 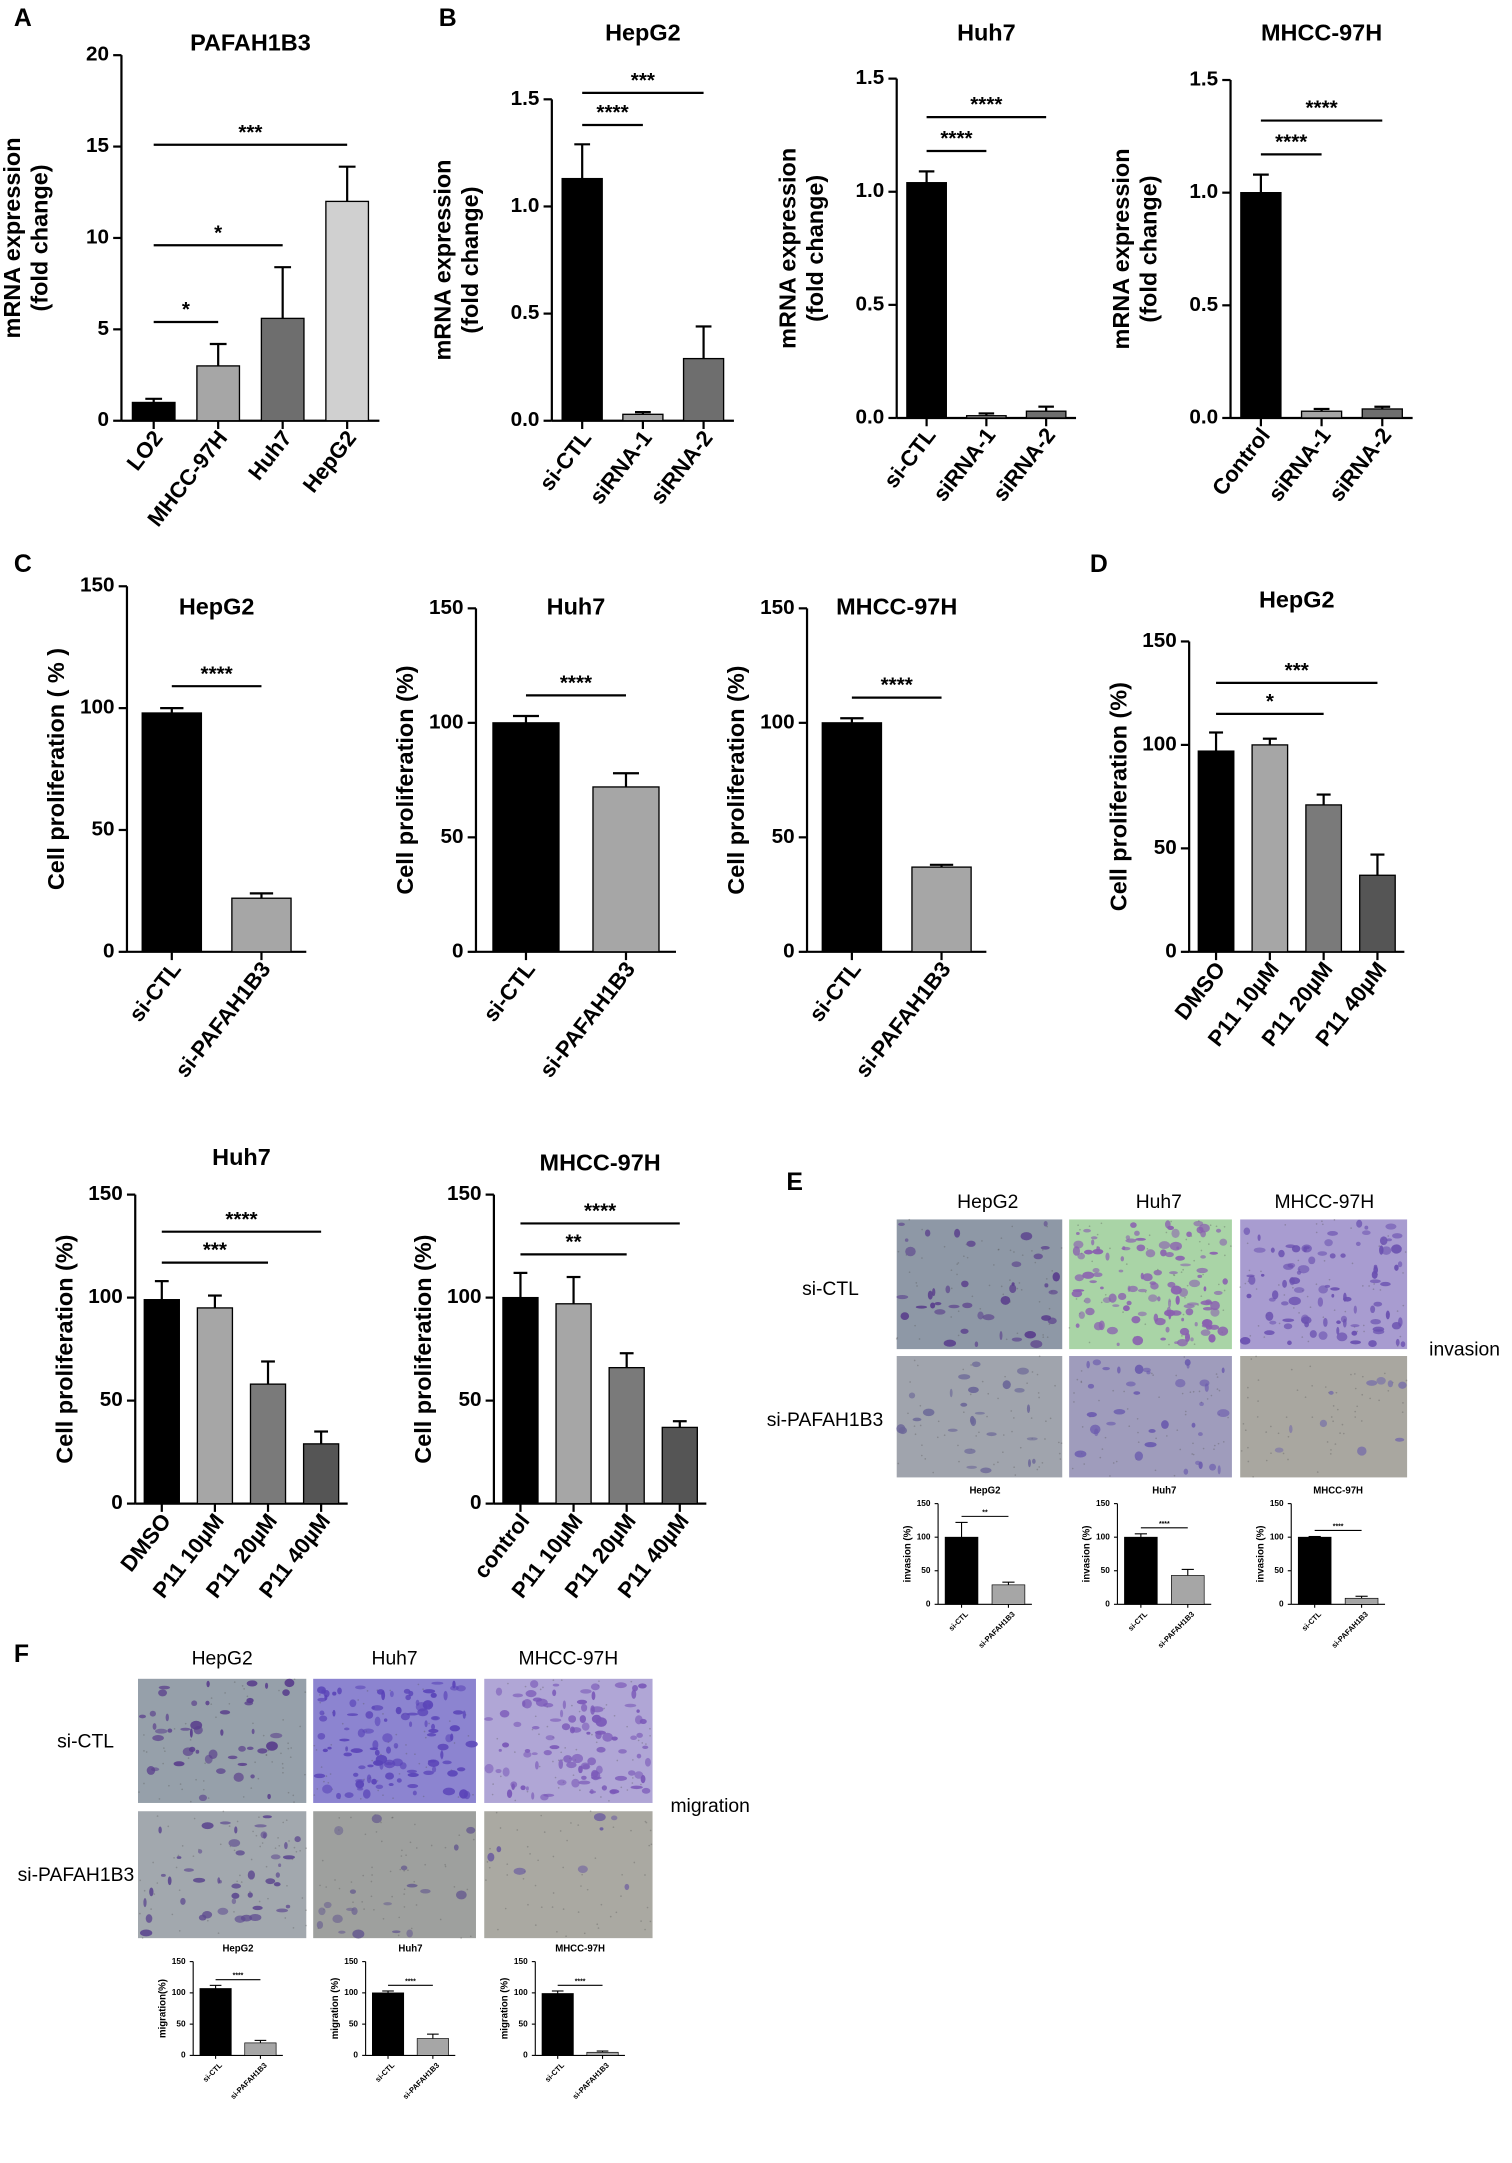 What do you see at coordinates (222, 1019) in the screenshot?
I see `x-tick-label: si-PAFAH1B3` at bounding box center [222, 1019].